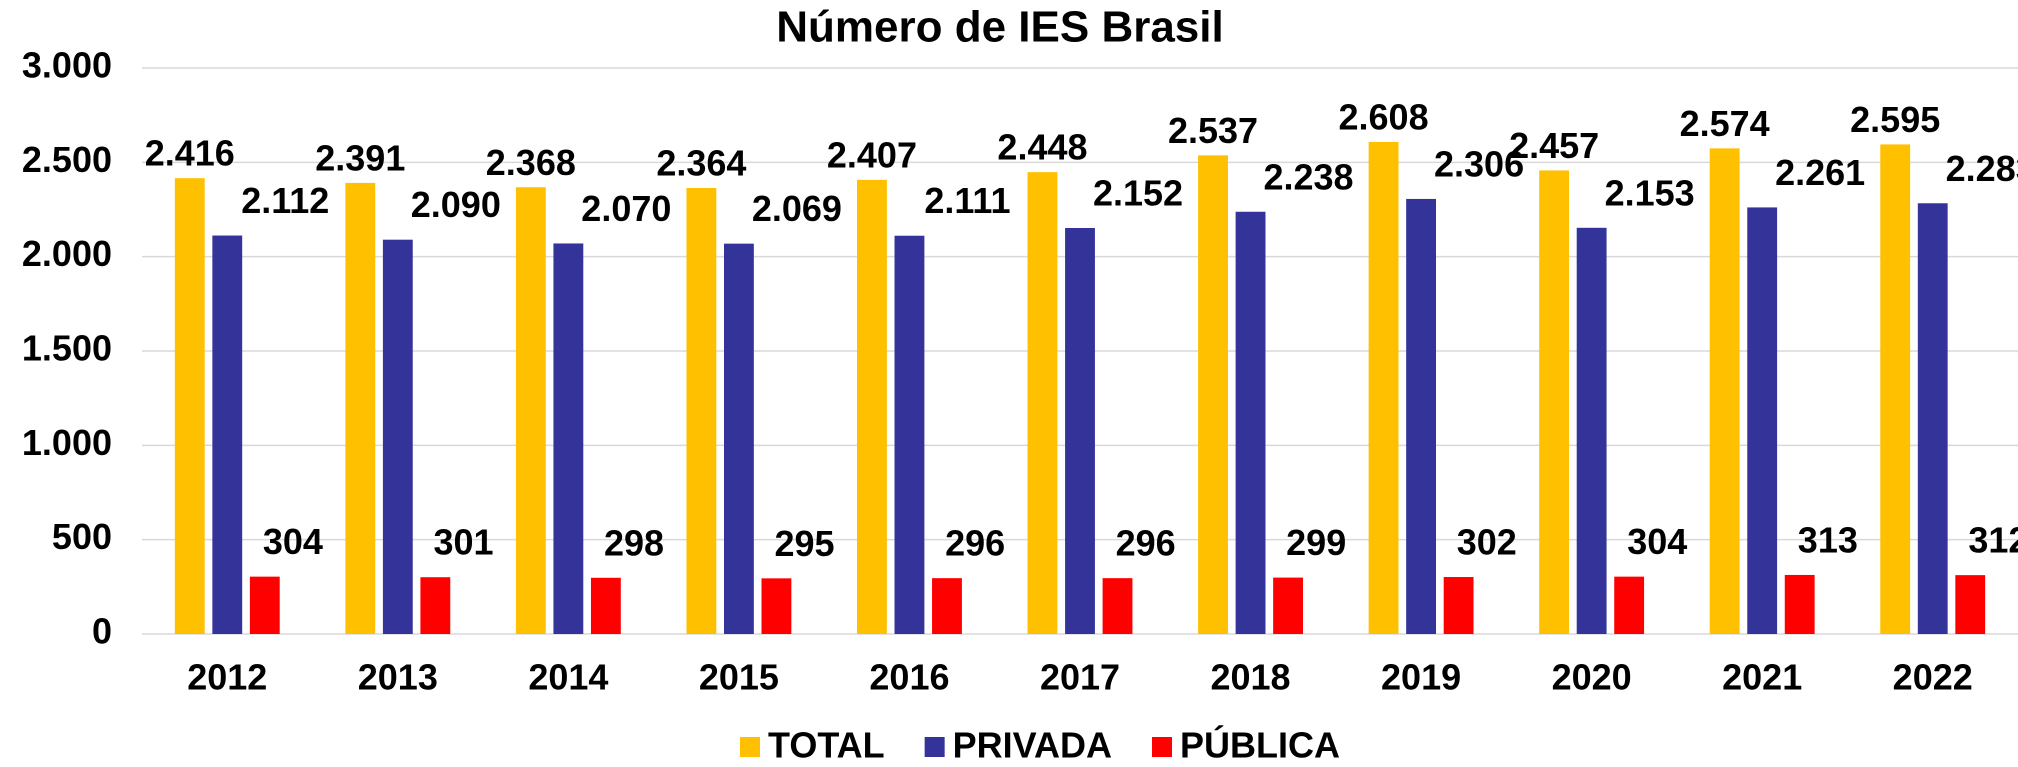  I want to click on x-tick-label: 2021, so click(1762, 677).